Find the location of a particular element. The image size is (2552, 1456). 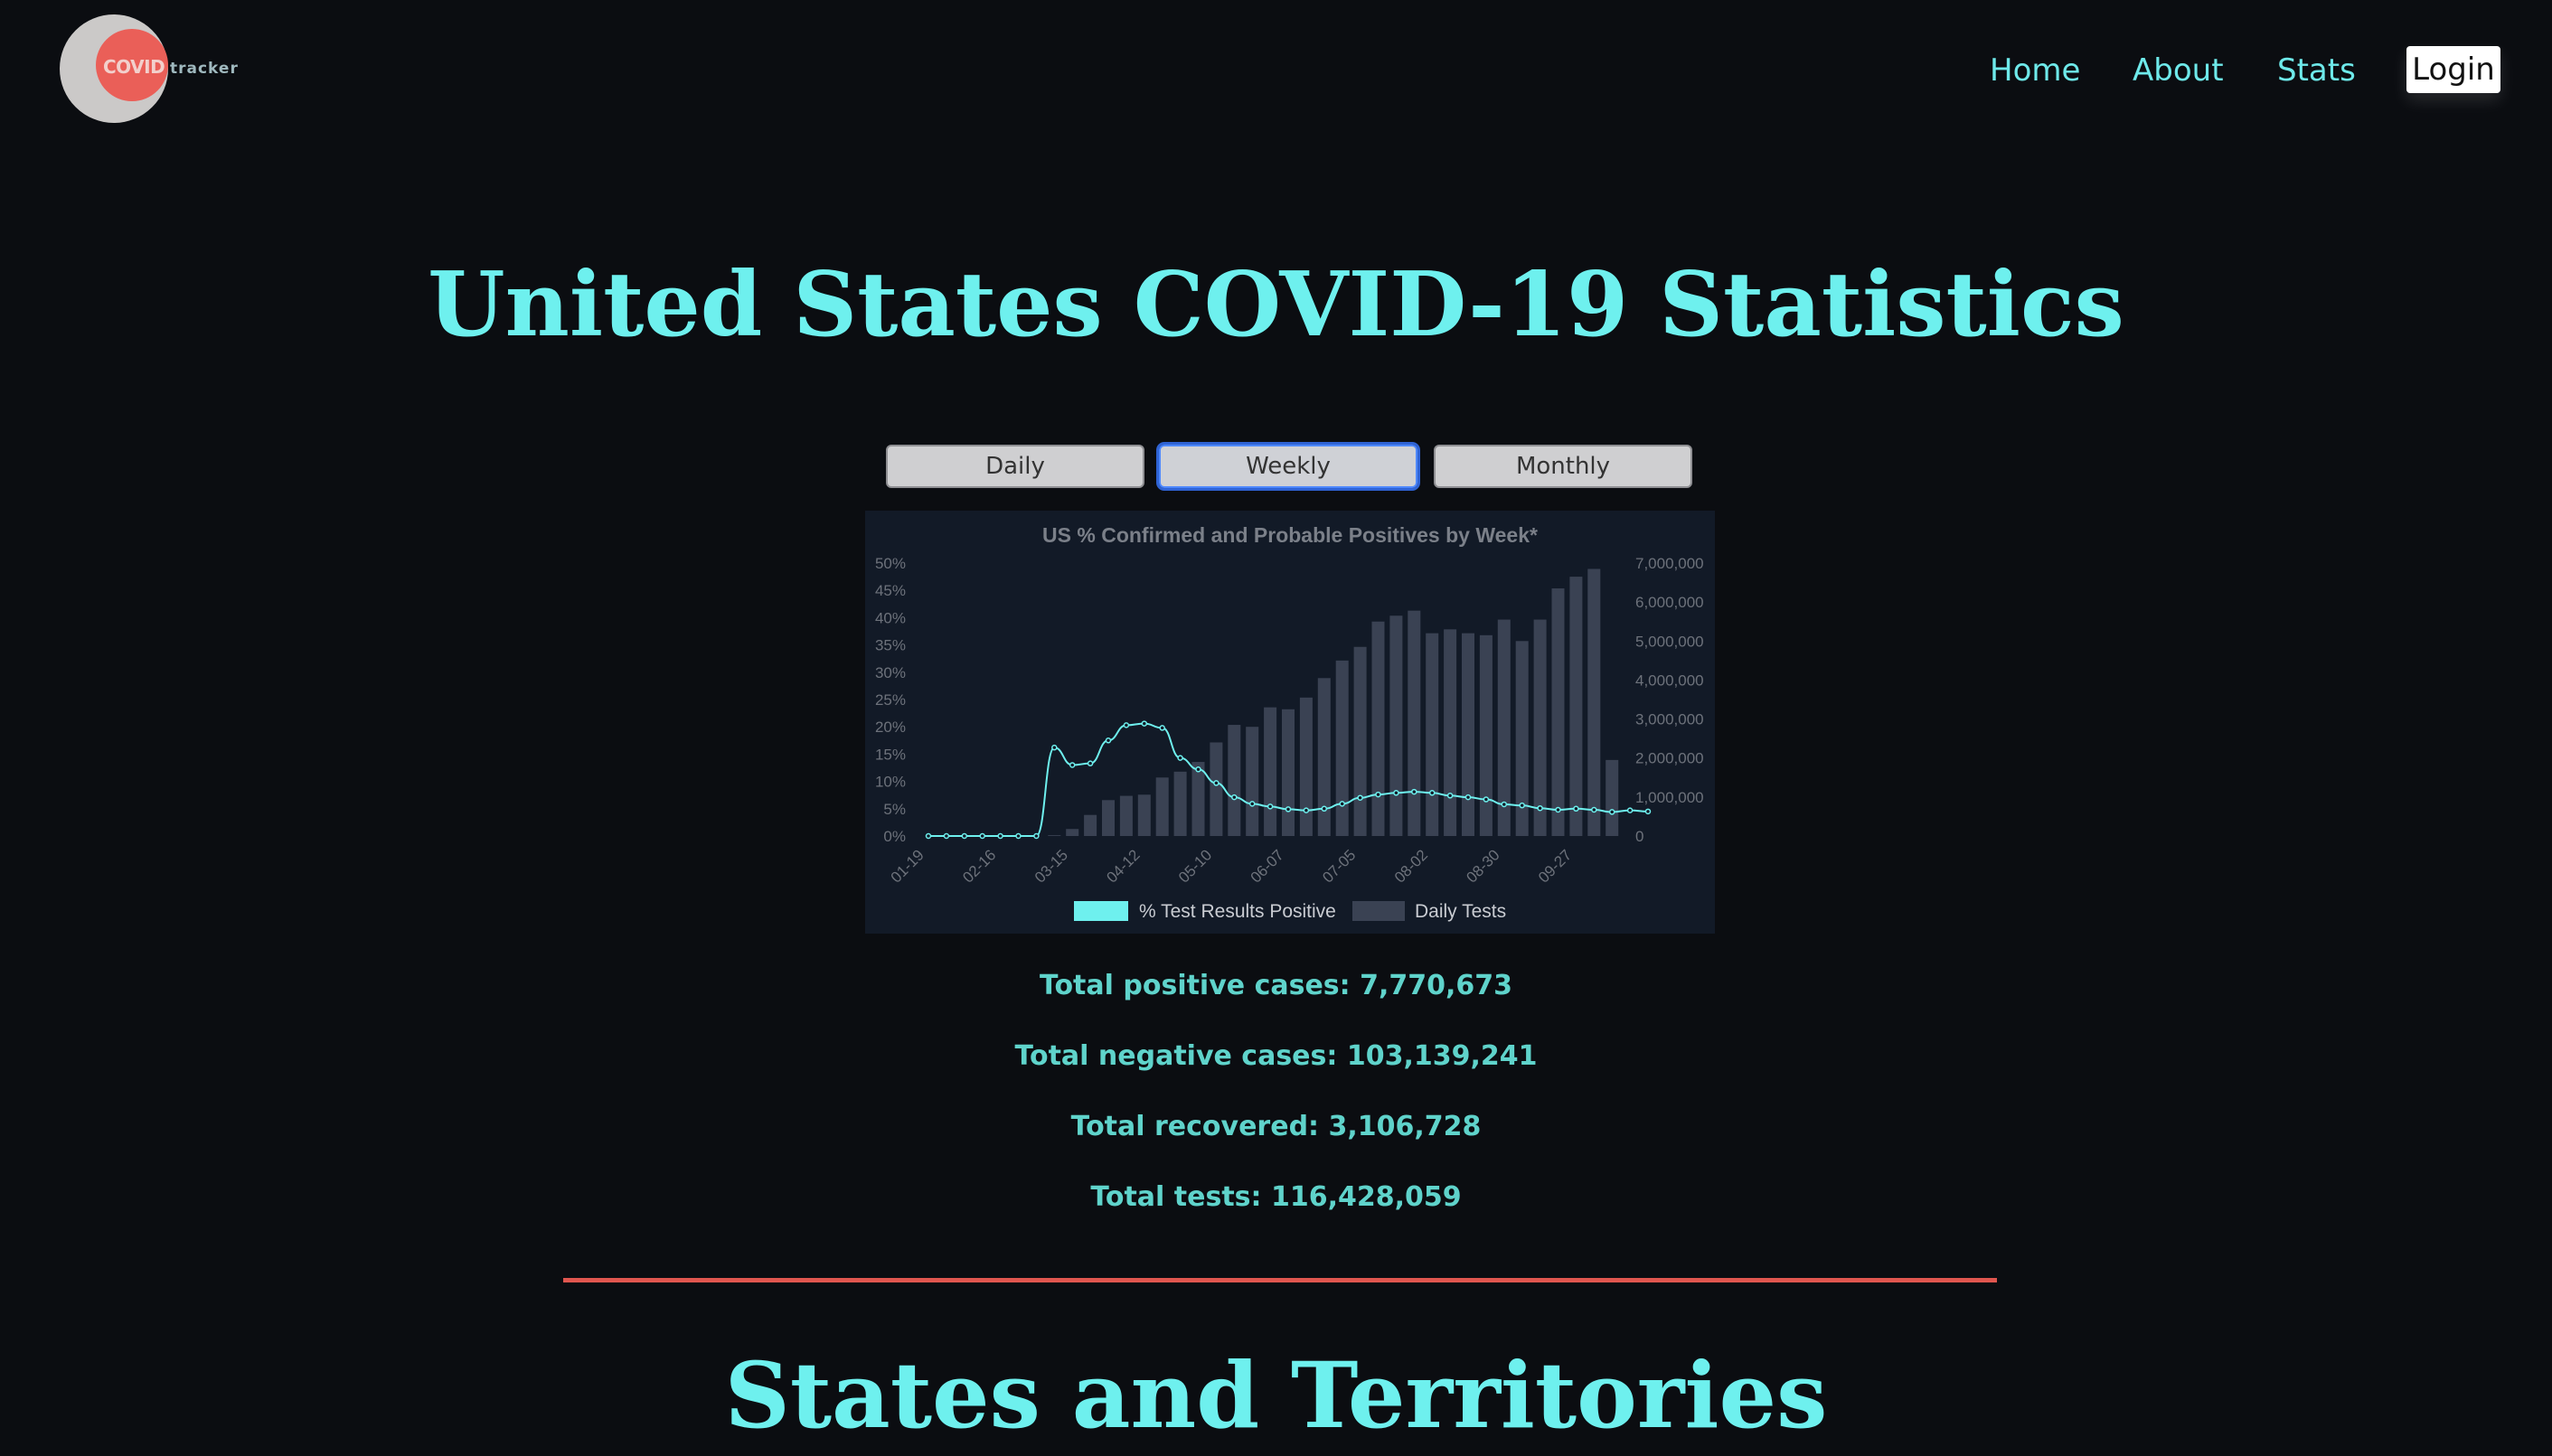

y-right-tick: 1,000,000 is located at coordinates (1669, 797).